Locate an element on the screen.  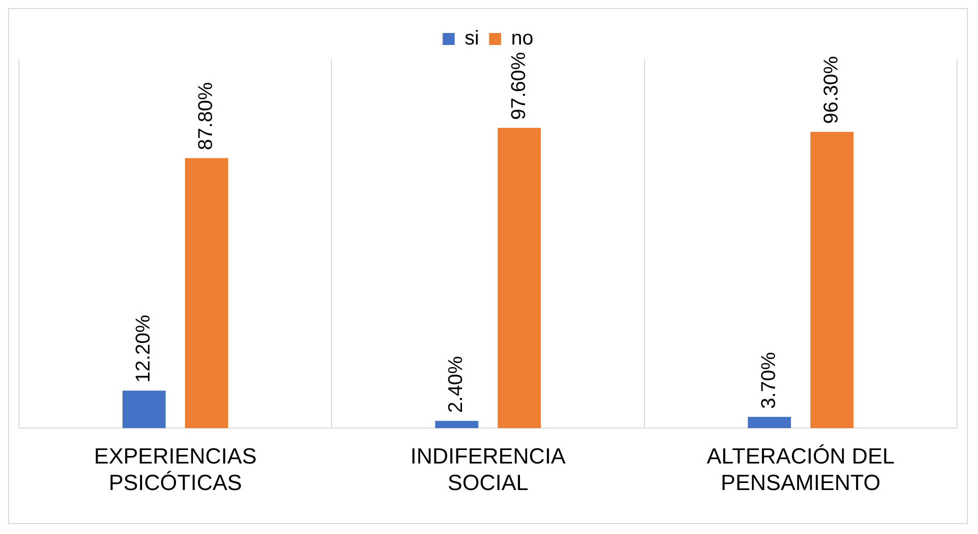
legend-label: no is located at coordinates (522, 39).